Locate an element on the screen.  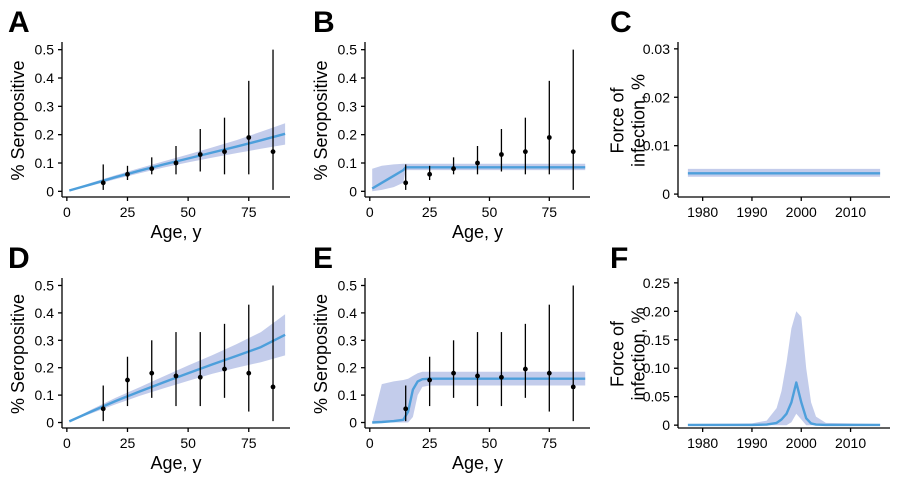
panel-e-xtick-label-3: 75 is located at coordinates (550, 443).